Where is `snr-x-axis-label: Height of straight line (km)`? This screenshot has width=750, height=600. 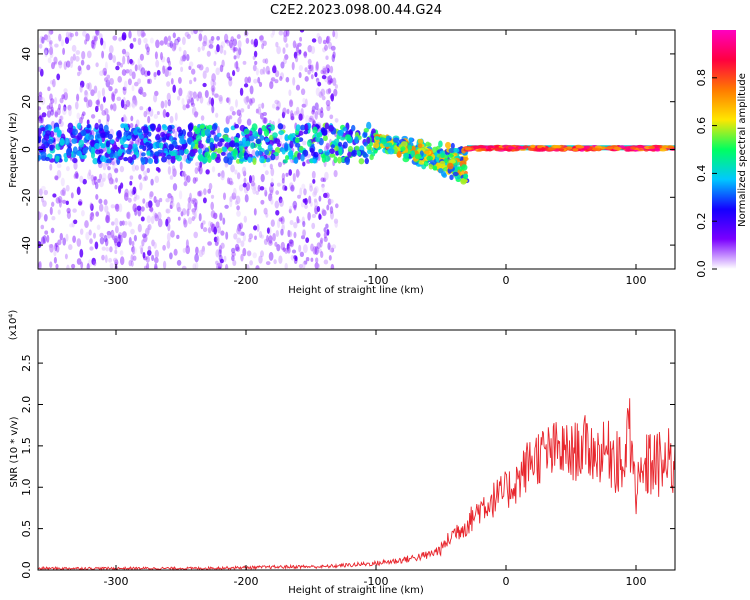 snr-x-axis-label: Height of straight line (km) is located at coordinates (356, 590).